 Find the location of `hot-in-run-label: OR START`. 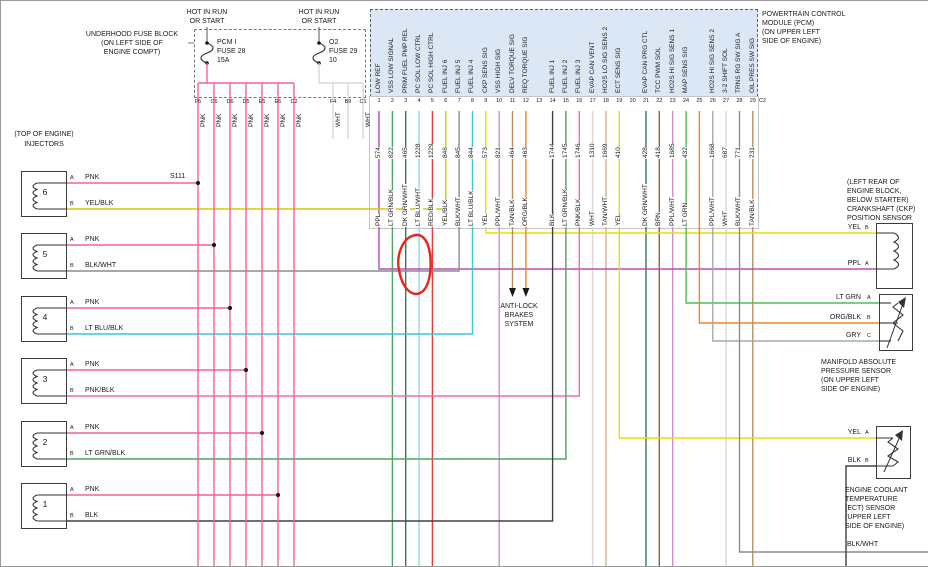

hot-in-run-label: OR START is located at coordinates (319, 22).